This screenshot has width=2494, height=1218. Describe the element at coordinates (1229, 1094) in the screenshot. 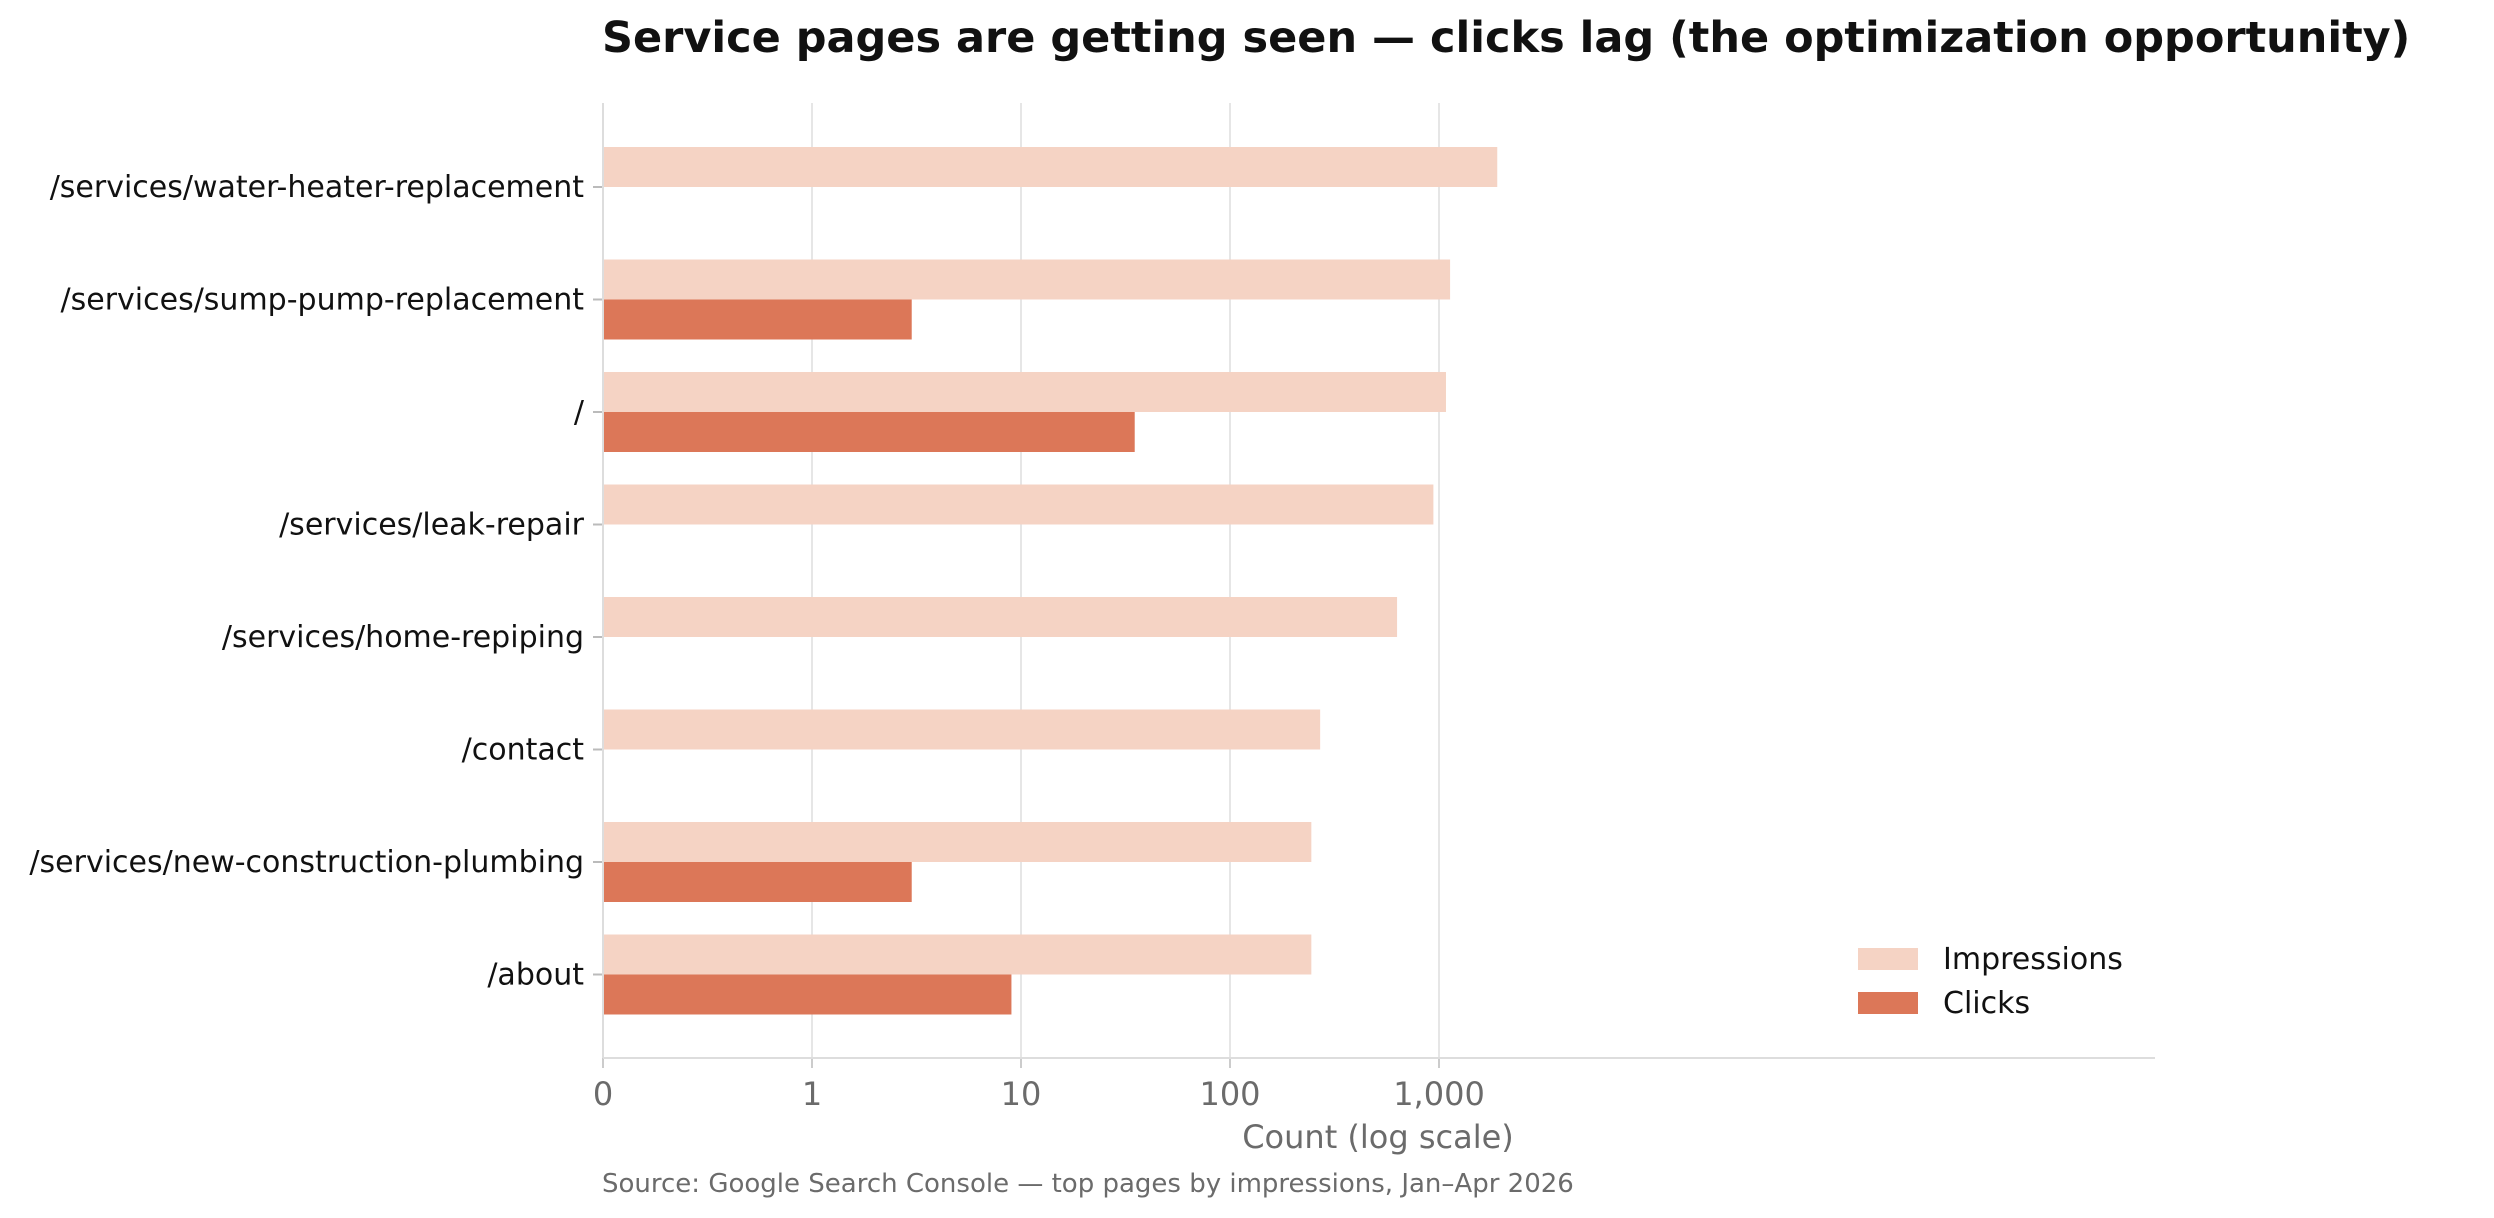

I see `x-tick-label: 100` at that location.